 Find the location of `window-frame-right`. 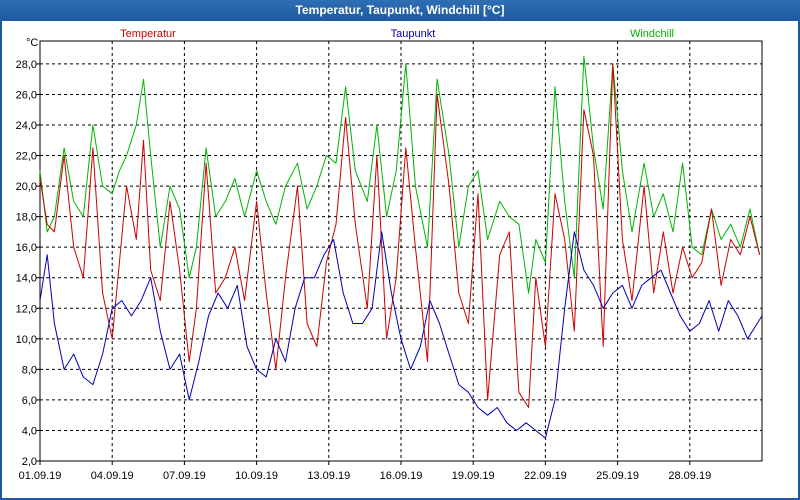

window-frame-right is located at coordinates (799, 260).